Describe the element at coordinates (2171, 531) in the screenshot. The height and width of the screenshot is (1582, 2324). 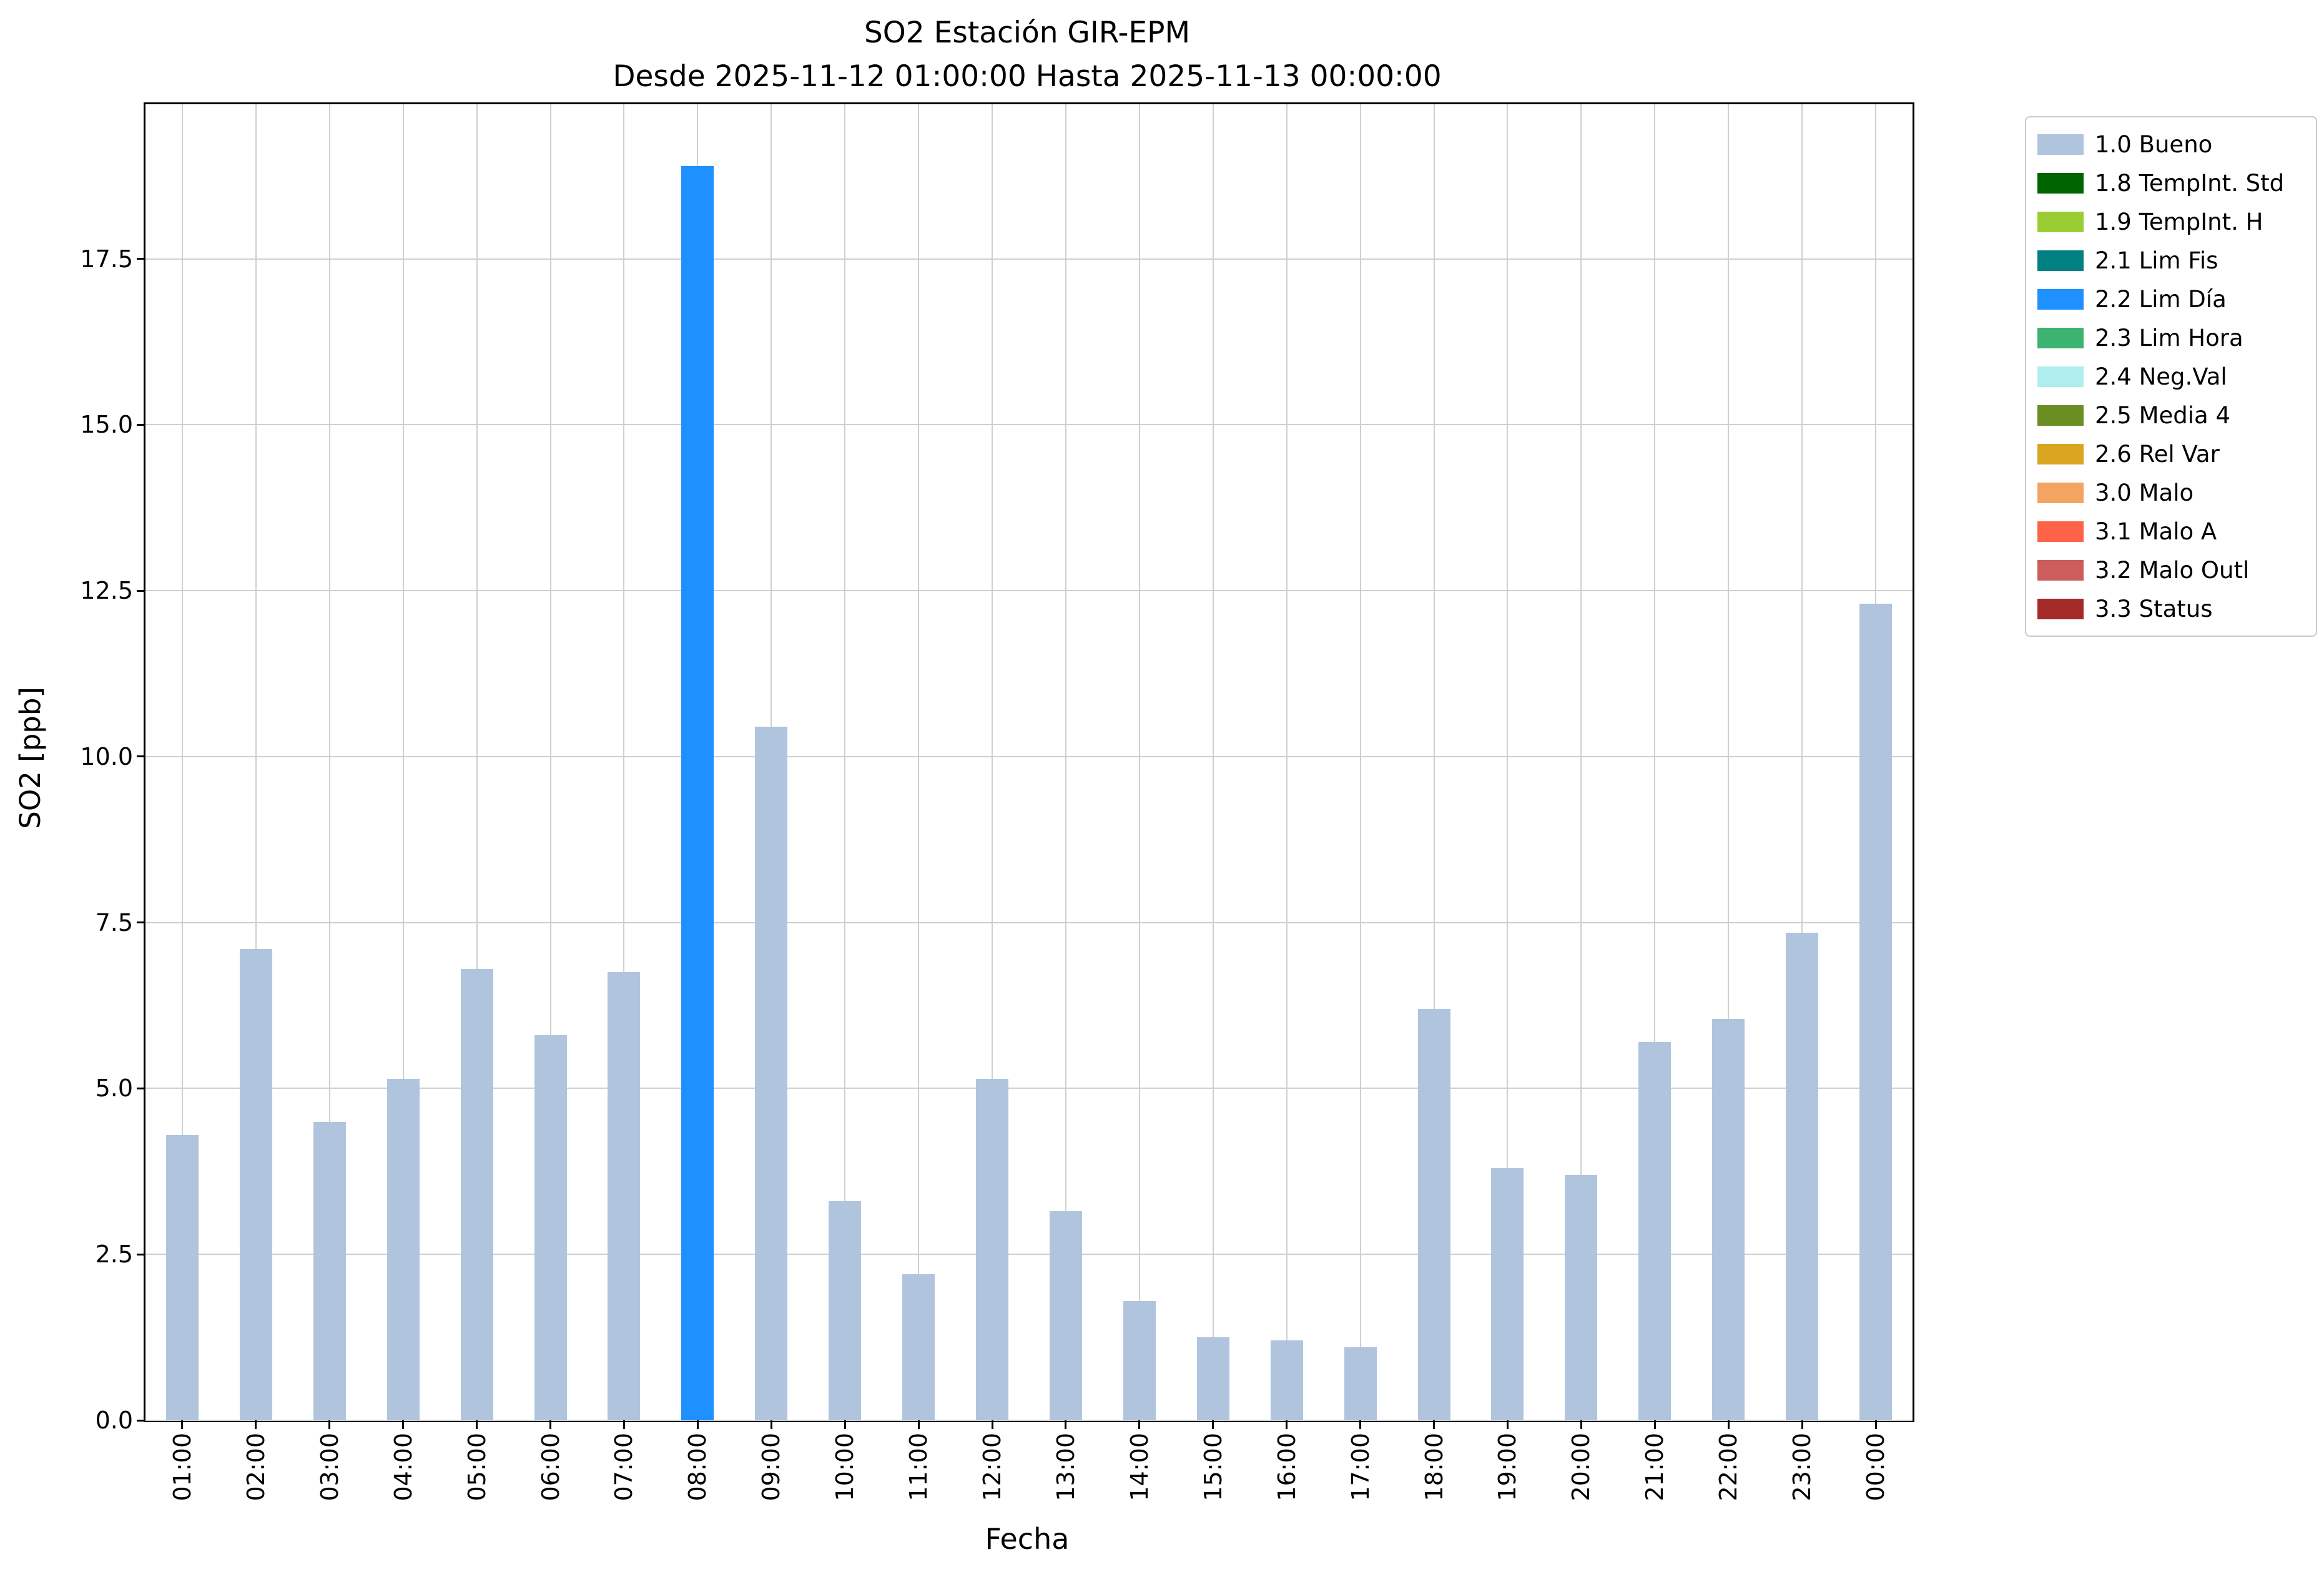
I see `legend-entry: 3.1 Malo A` at that location.